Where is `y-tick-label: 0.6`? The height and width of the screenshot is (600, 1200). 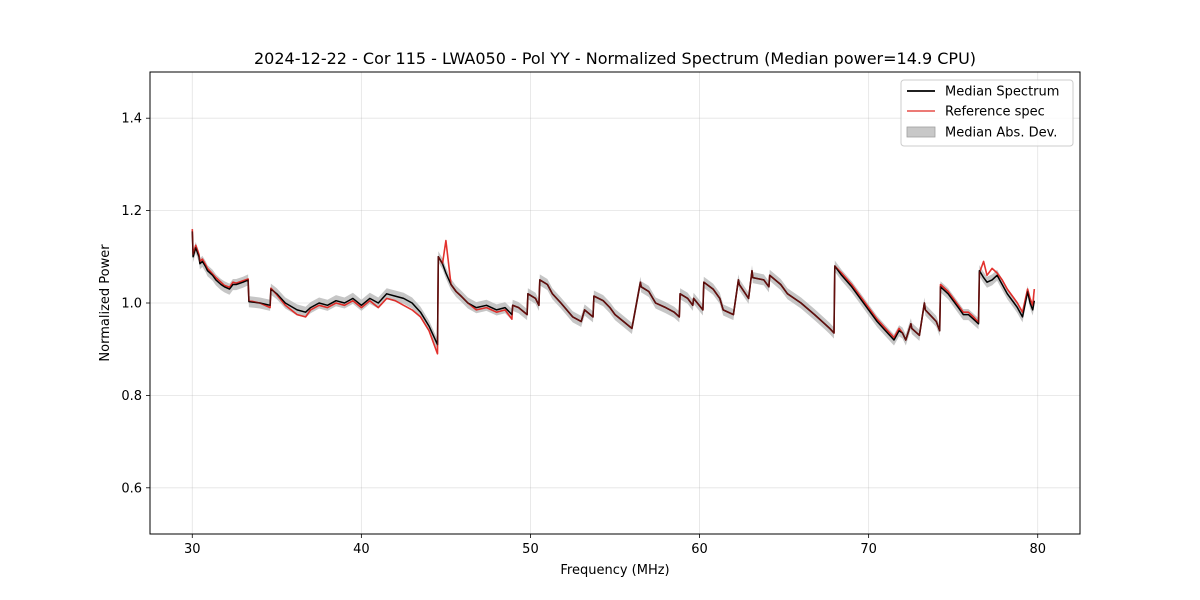
y-tick-label: 0.6 is located at coordinates (131, 488).